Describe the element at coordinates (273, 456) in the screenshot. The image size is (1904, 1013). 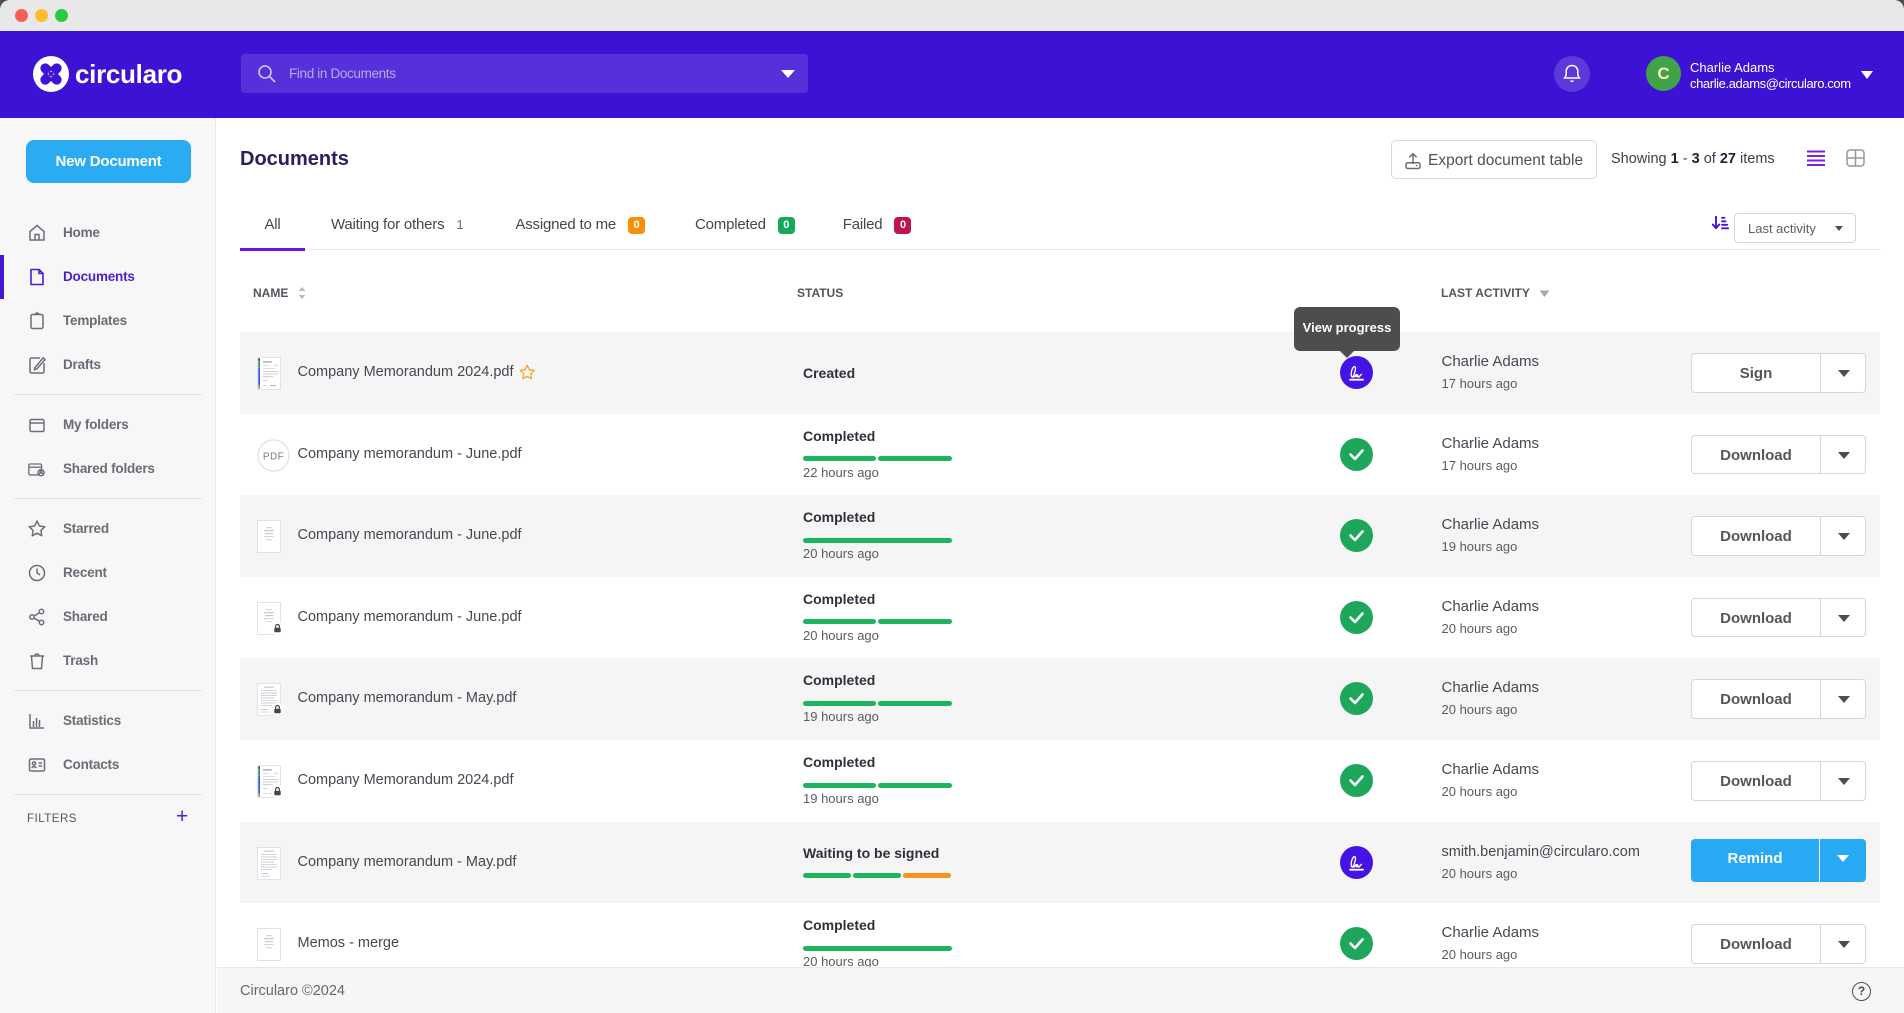
I see `svg-text: PDF` at that location.